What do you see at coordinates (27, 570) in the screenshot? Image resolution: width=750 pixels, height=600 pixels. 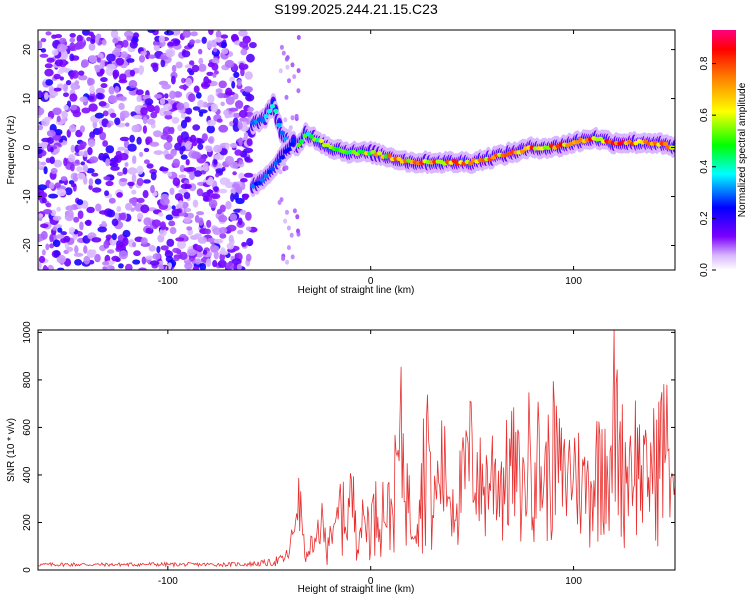 I see `bottom-y-tick-label: 0` at bounding box center [27, 570].